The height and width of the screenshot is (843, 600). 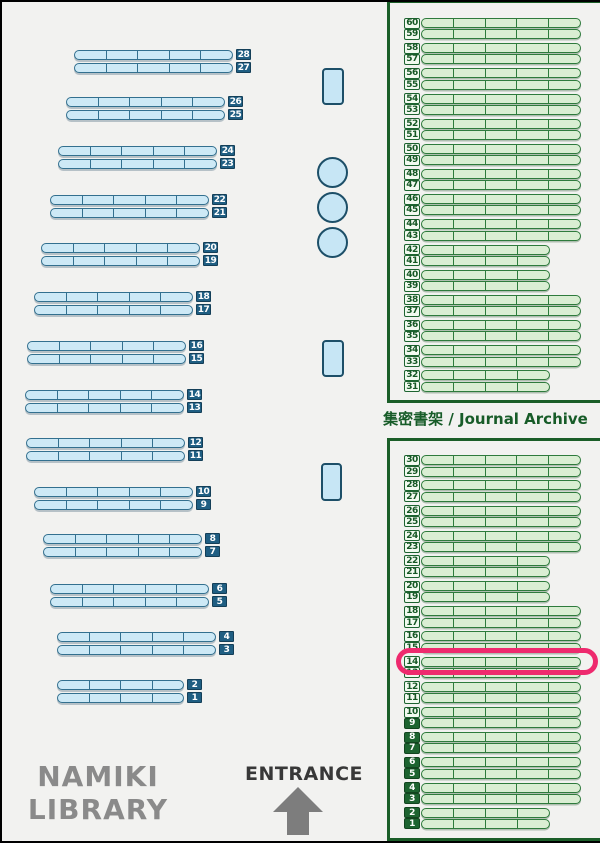 I want to click on archive-shelf-label-49: 49, so click(x=412, y=160).